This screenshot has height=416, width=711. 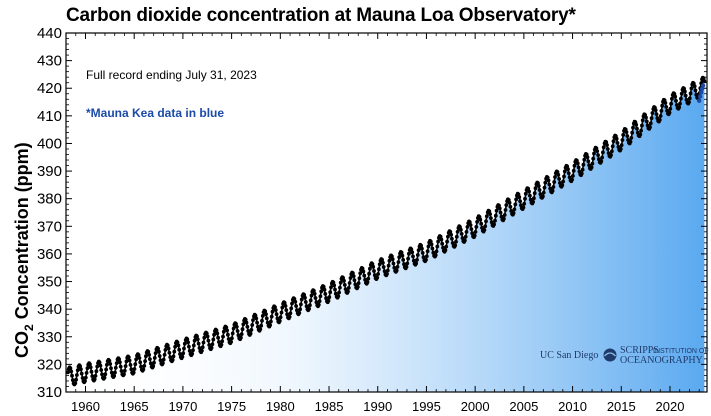 What do you see at coordinates (182, 406) in the screenshot?
I see `x-tick-label: 1970` at bounding box center [182, 406].